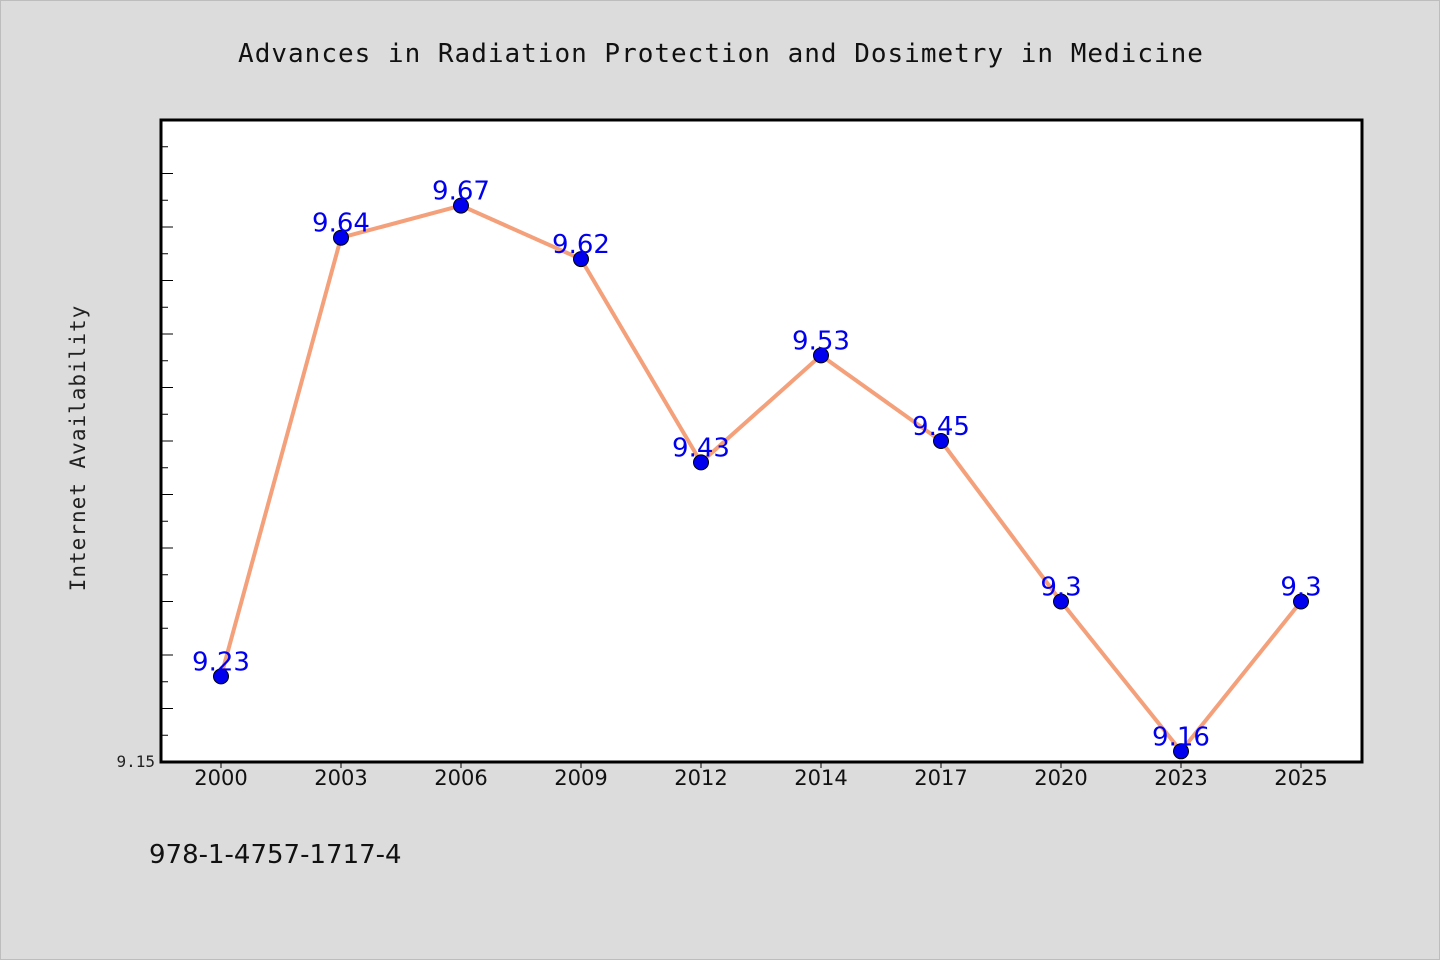 This screenshot has width=1440, height=960. Describe the element at coordinates (78, 448) in the screenshot. I see `y-axis-label: Internet Availability` at that location.